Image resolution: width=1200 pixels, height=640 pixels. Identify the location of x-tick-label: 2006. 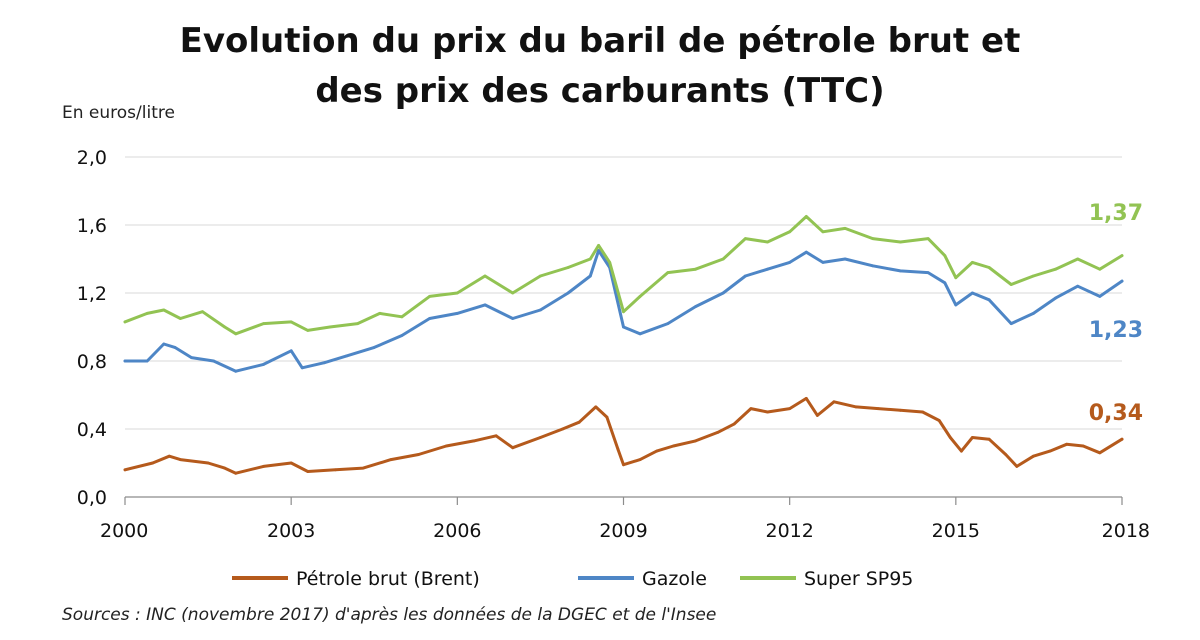
(457, 531).